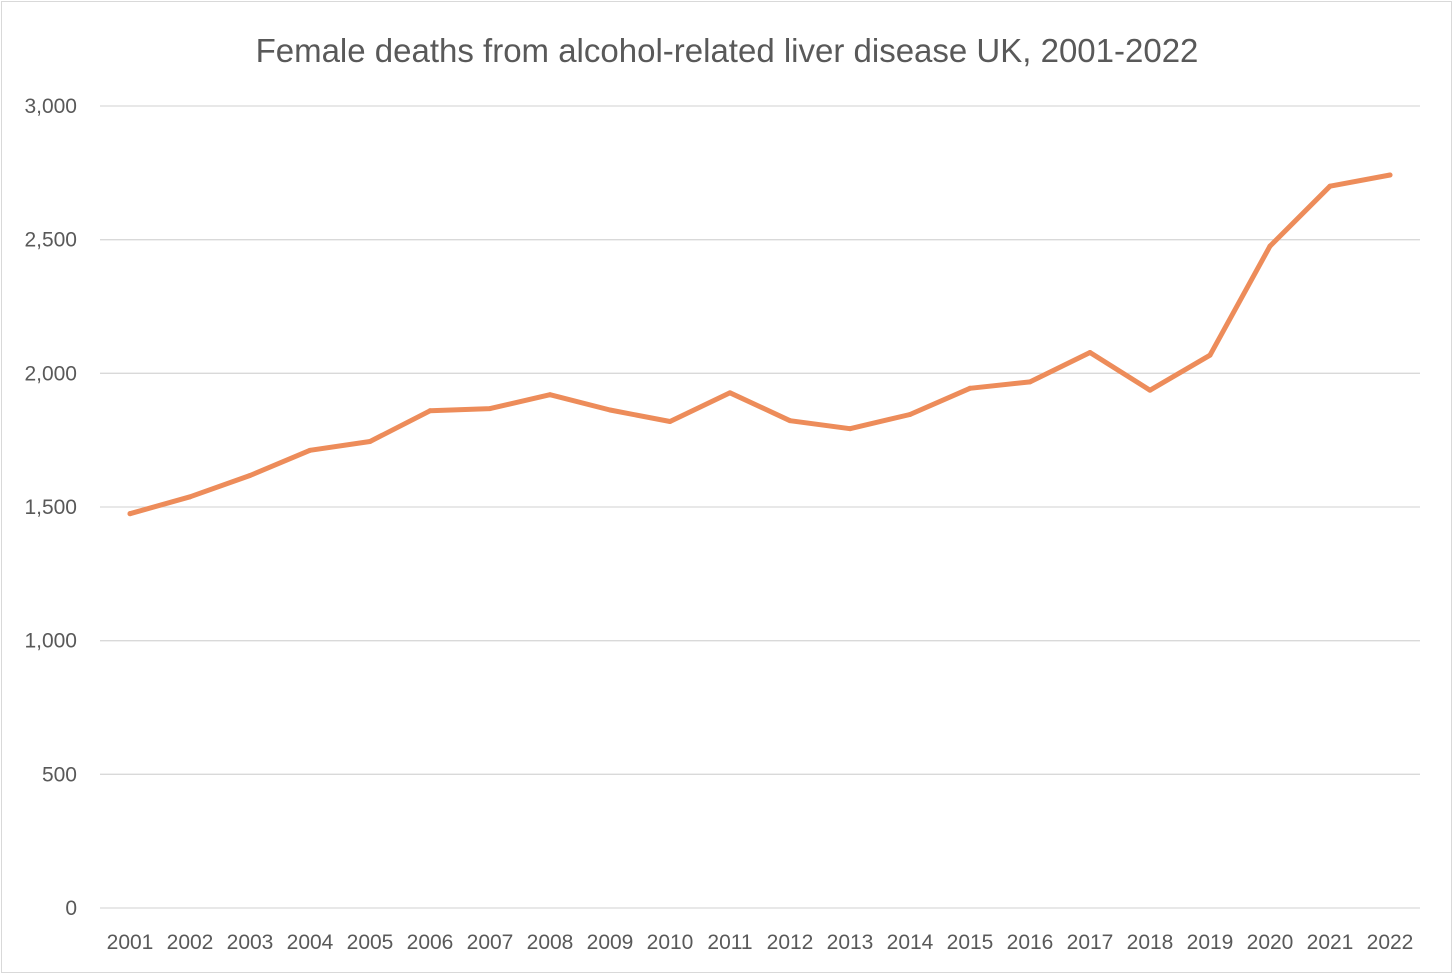 This screenshot has width=1456, height=977. What do you see at coordinates (1270, 942) in the screenshot?
I see `x-tick-label: 2020` at bounding box center [1270, 942].